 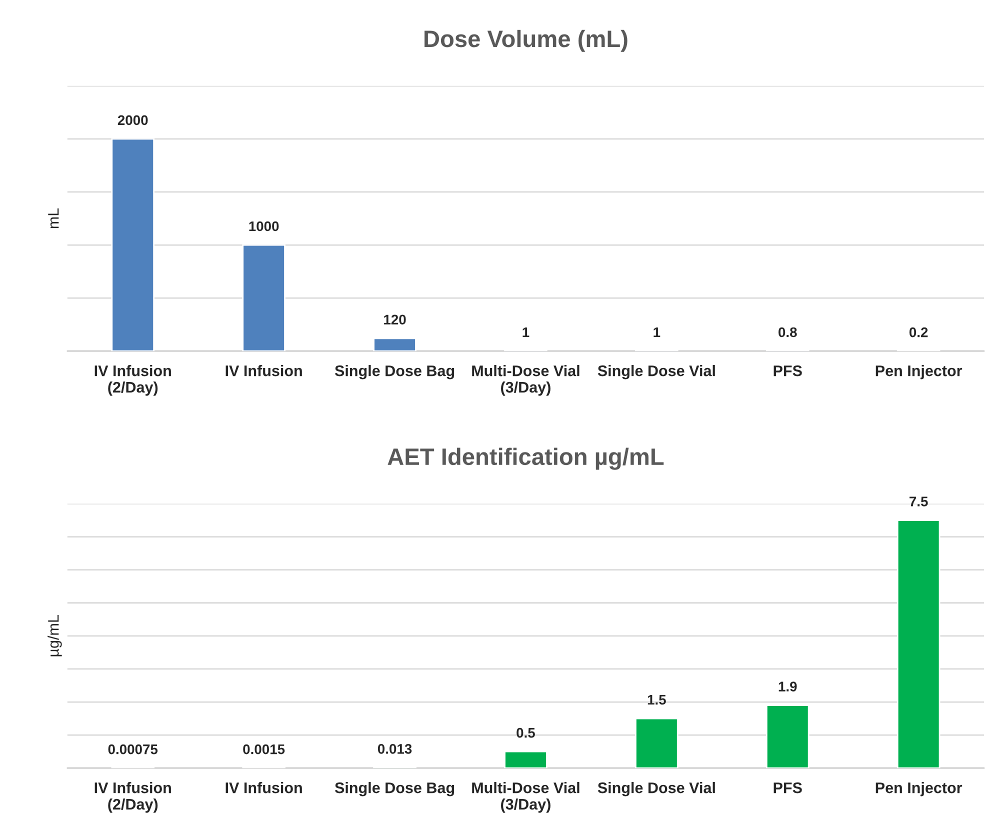 I want to click on y-axis-title: mL, so click(x=53, y=218).